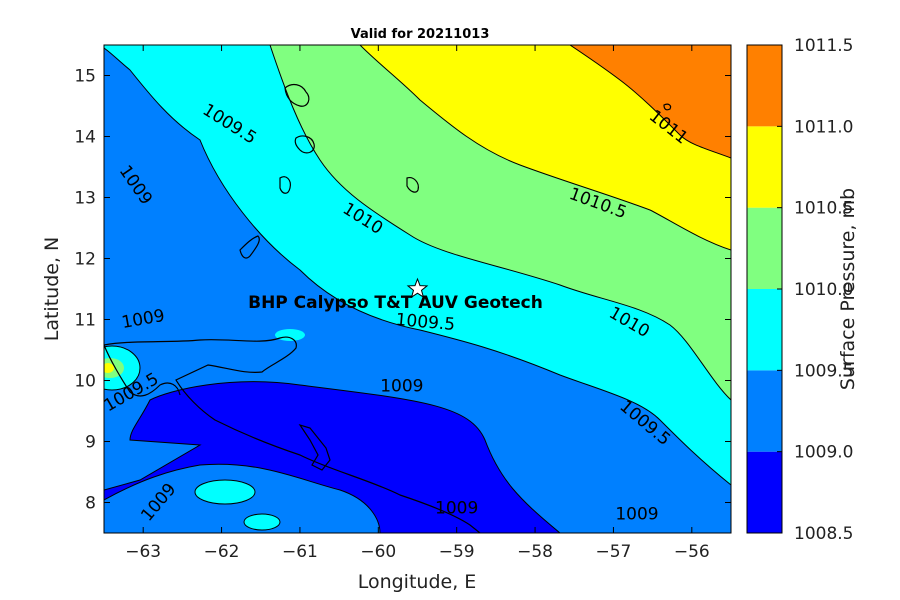 This screenshot has width=900, height=600. Describe the element at coordinates (823, 209) in the screenshot. I see `colorbar-tick-label: 1010.5` at that location.